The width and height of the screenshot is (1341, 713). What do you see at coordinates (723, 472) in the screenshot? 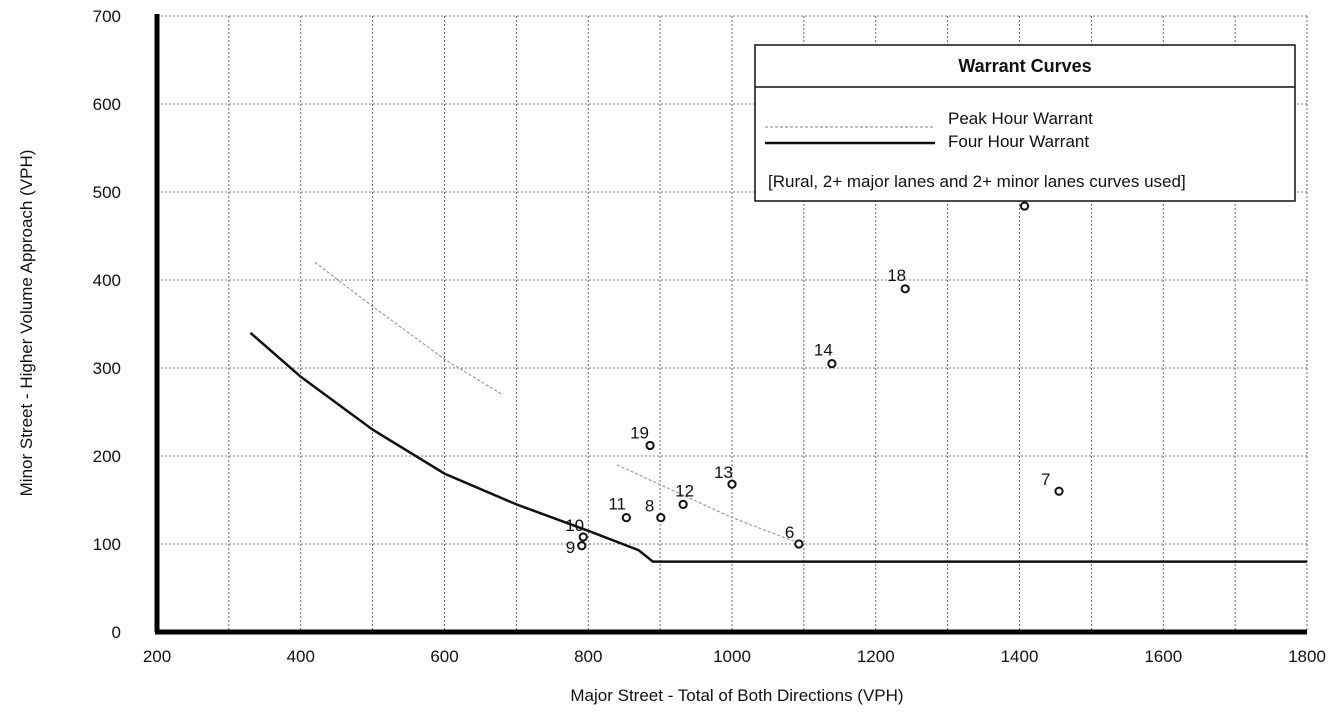
I see `data-point-label-13: 13` at bounding box center [723, 472].